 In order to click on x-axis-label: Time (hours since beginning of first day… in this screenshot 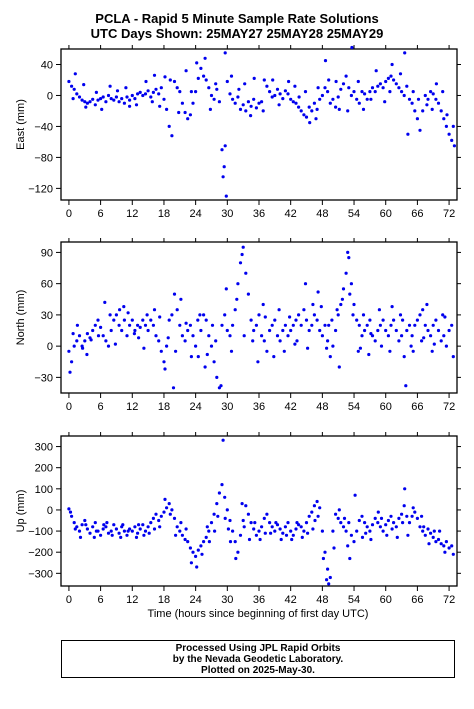, I will do `click(258, 614)`.